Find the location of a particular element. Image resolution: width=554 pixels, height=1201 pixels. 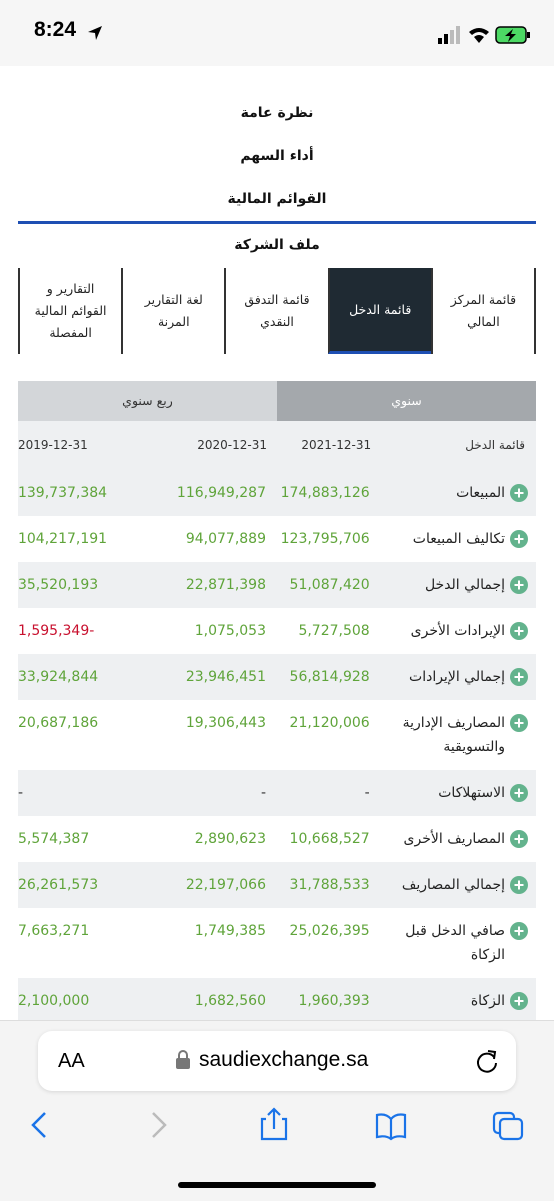

row-label: إجمالي الدخل is located at coordinates (464, 585).